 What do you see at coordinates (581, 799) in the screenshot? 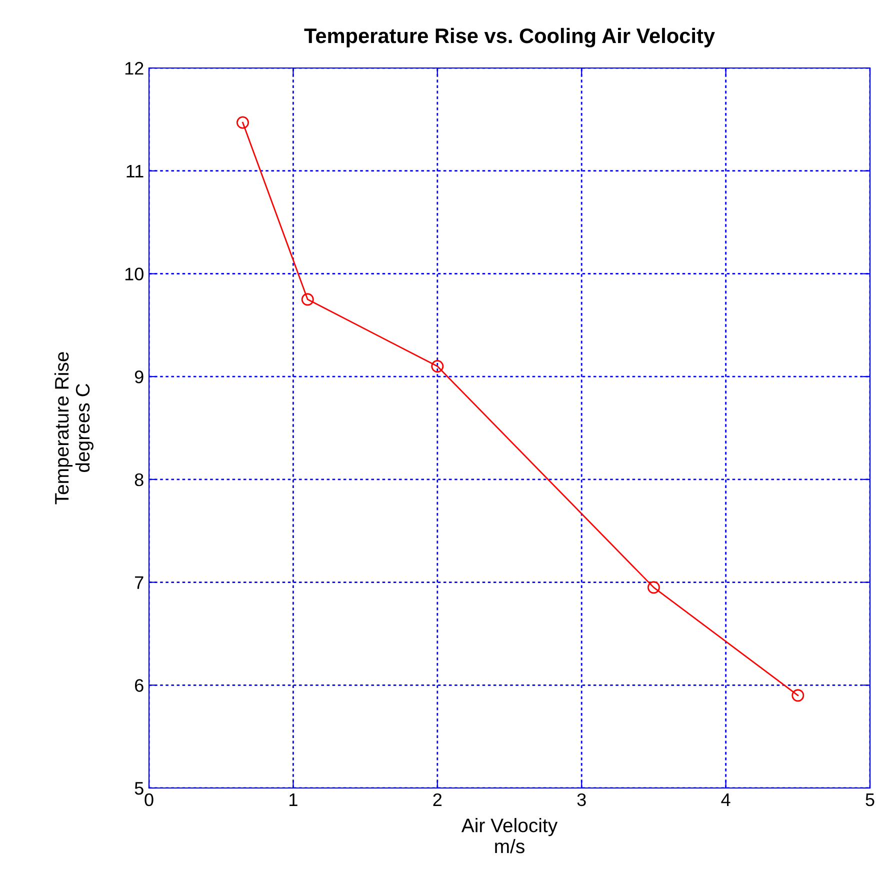
I see `x-tick-label: 3` at bounding box center [581, 799].